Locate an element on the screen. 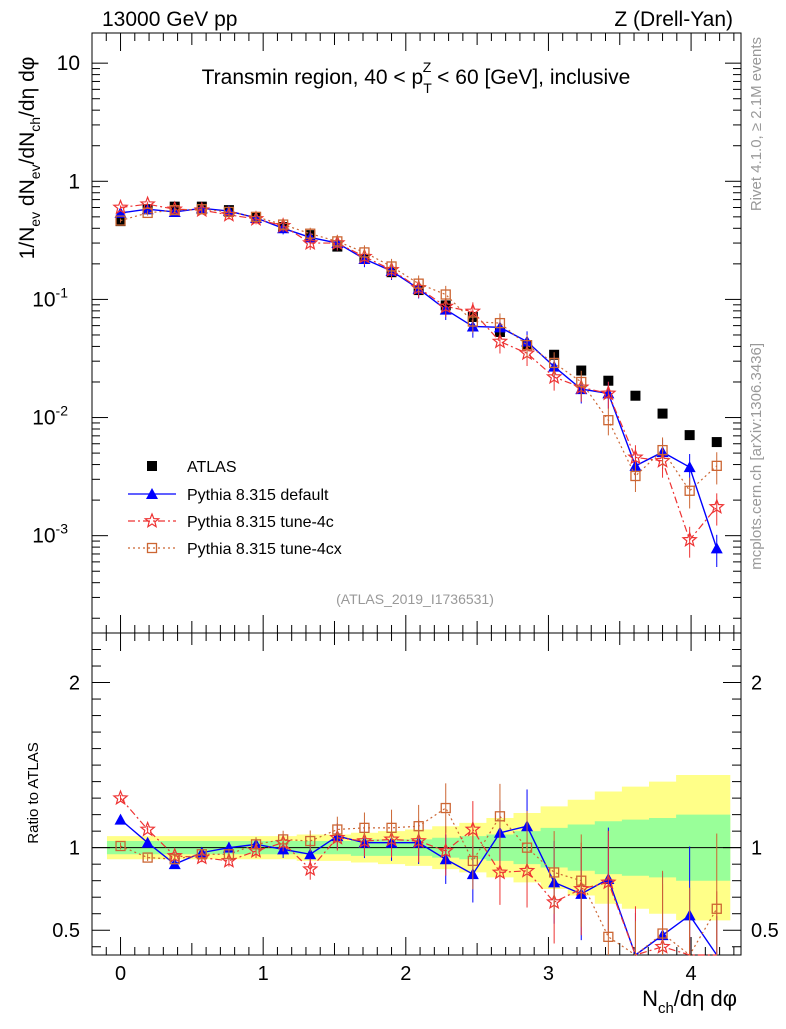 Image resolution: width=786 pixels, height=1029 pixels. main-y-axis-label: 1/Nev dNev/dNch/dη dφ is located at coordinates (29, 158).